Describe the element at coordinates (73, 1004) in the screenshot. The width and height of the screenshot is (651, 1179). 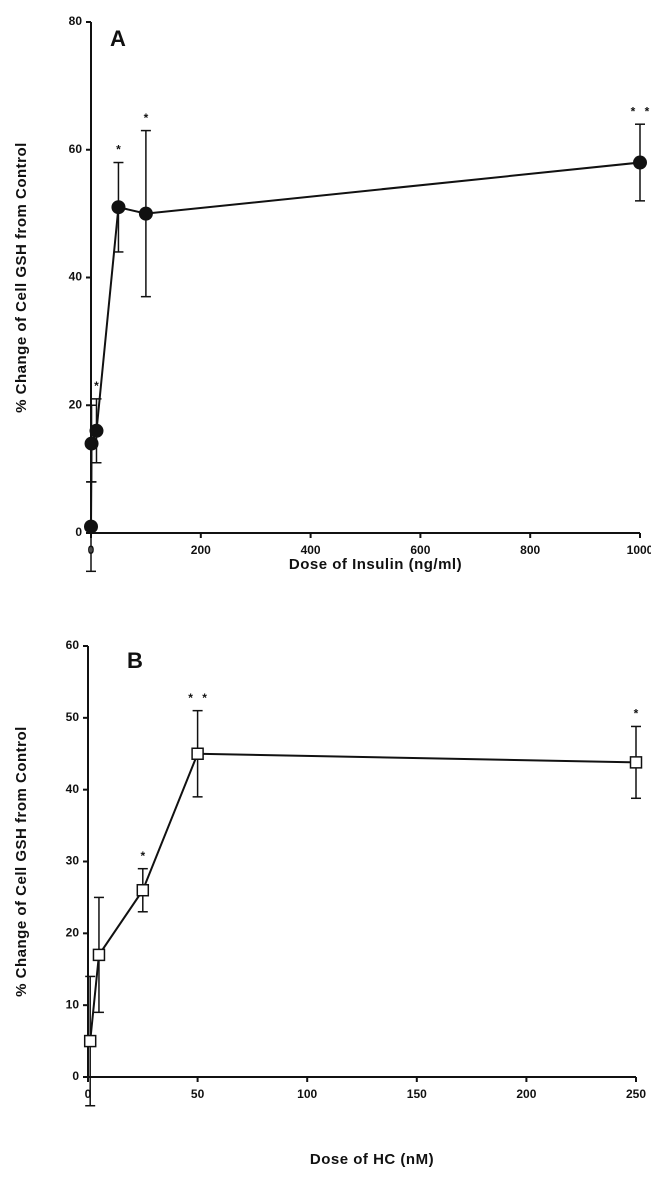
I see `y-tick-label: 10` at that location.